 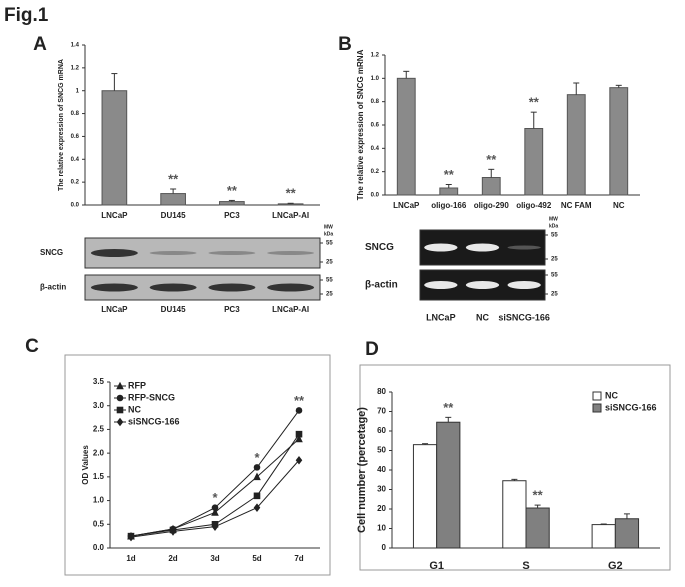 I want to click on blot-row-label: SNCG, so click(x=379, y=247).